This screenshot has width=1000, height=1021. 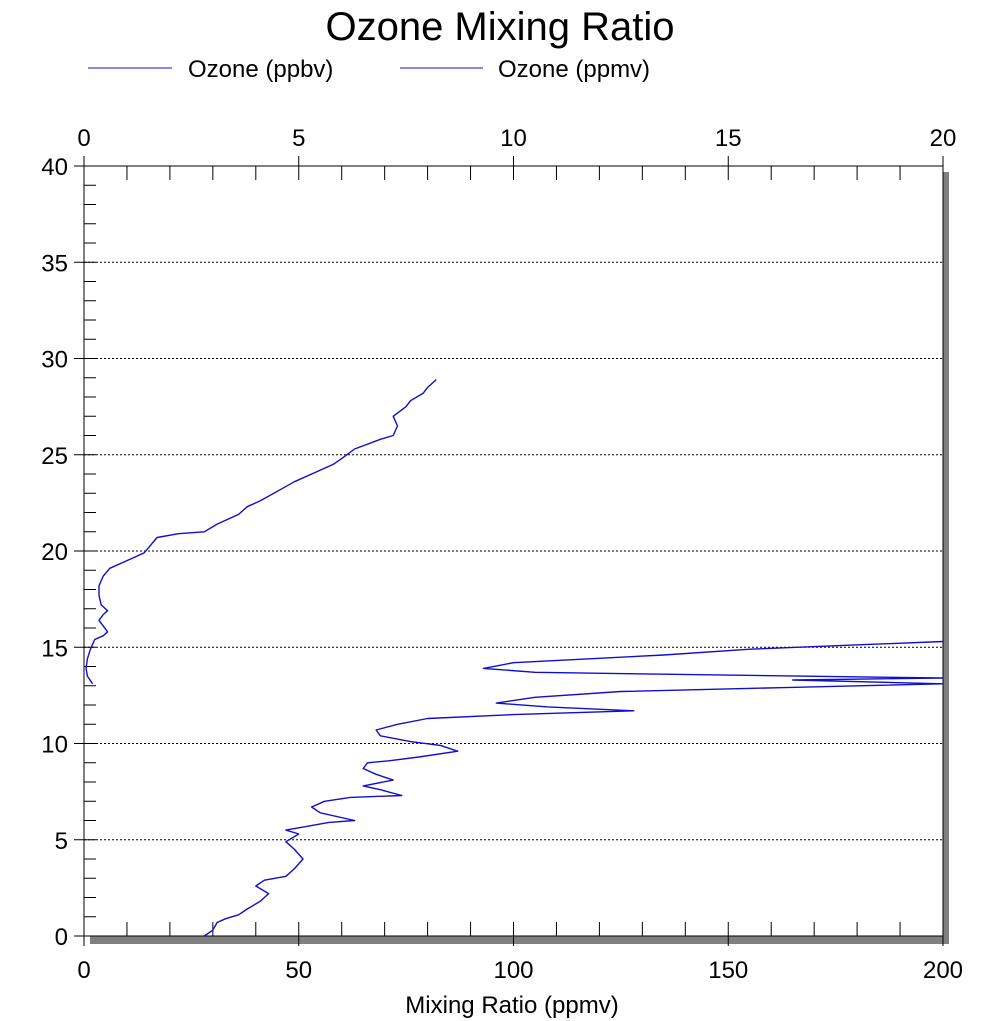 What do you see at coordinates (298, 970) in the screenshot?
I see `bottom-tick-label-50: 50` at bounding box center [298, 970].